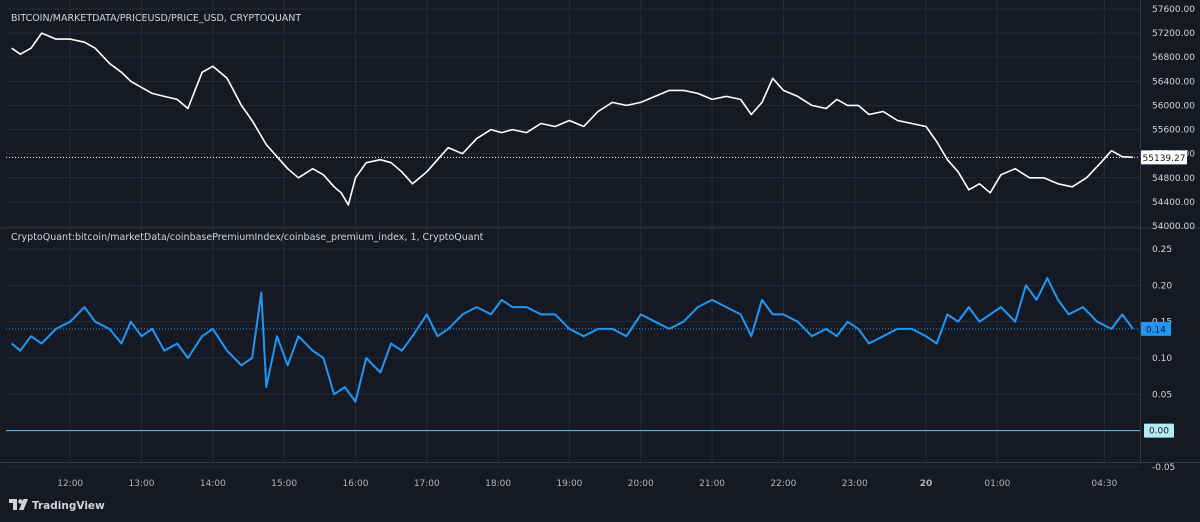 The width and height of the screenshot is (1200, 522). I want to click on value-tick-label: 56000.00, so click(1173, 106).